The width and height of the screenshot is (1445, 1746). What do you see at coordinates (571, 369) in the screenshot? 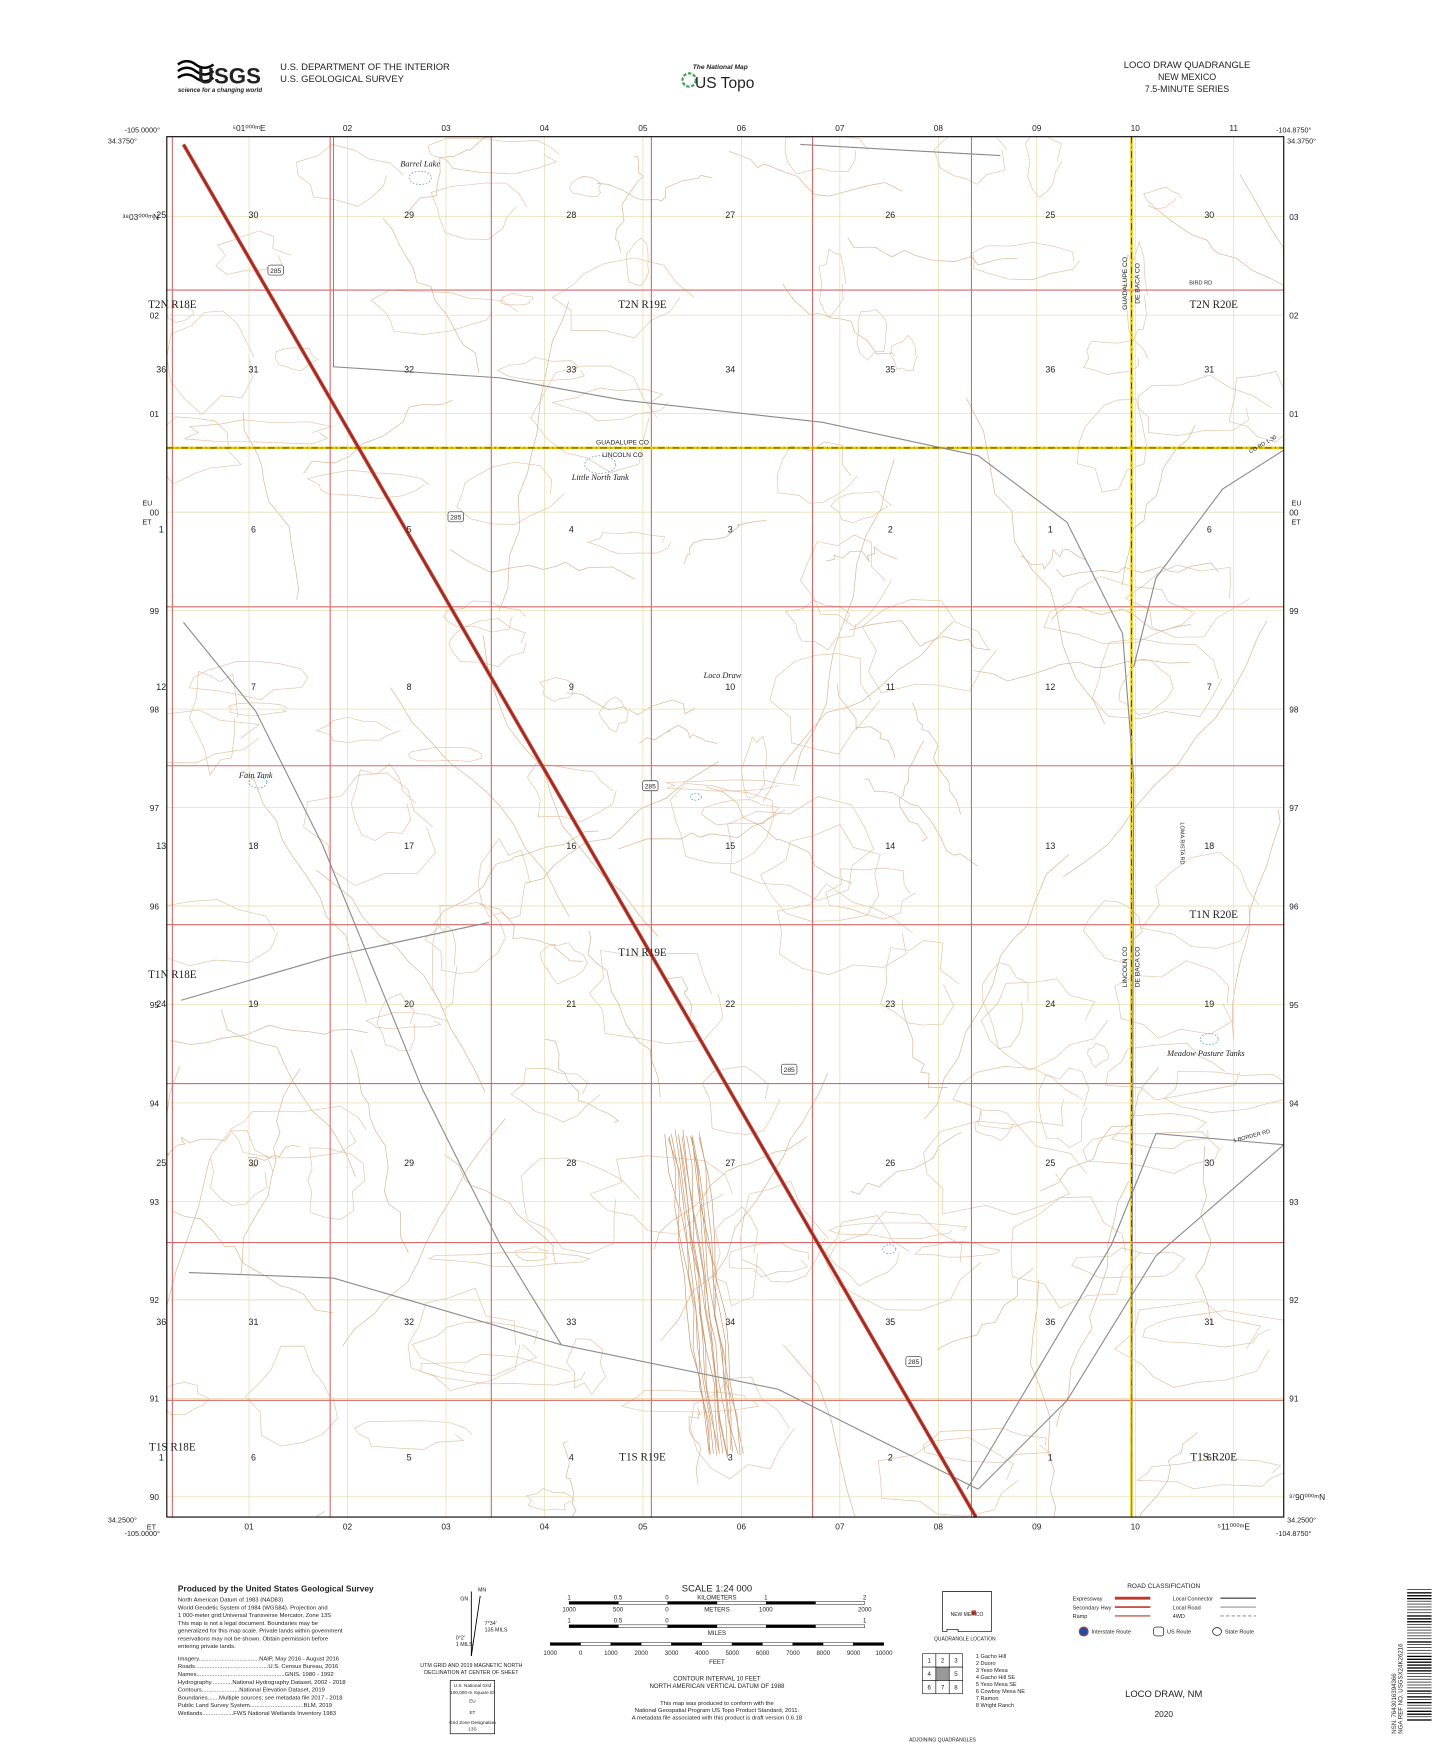
I see `section-number: 33` at bounding box center [571, 369].